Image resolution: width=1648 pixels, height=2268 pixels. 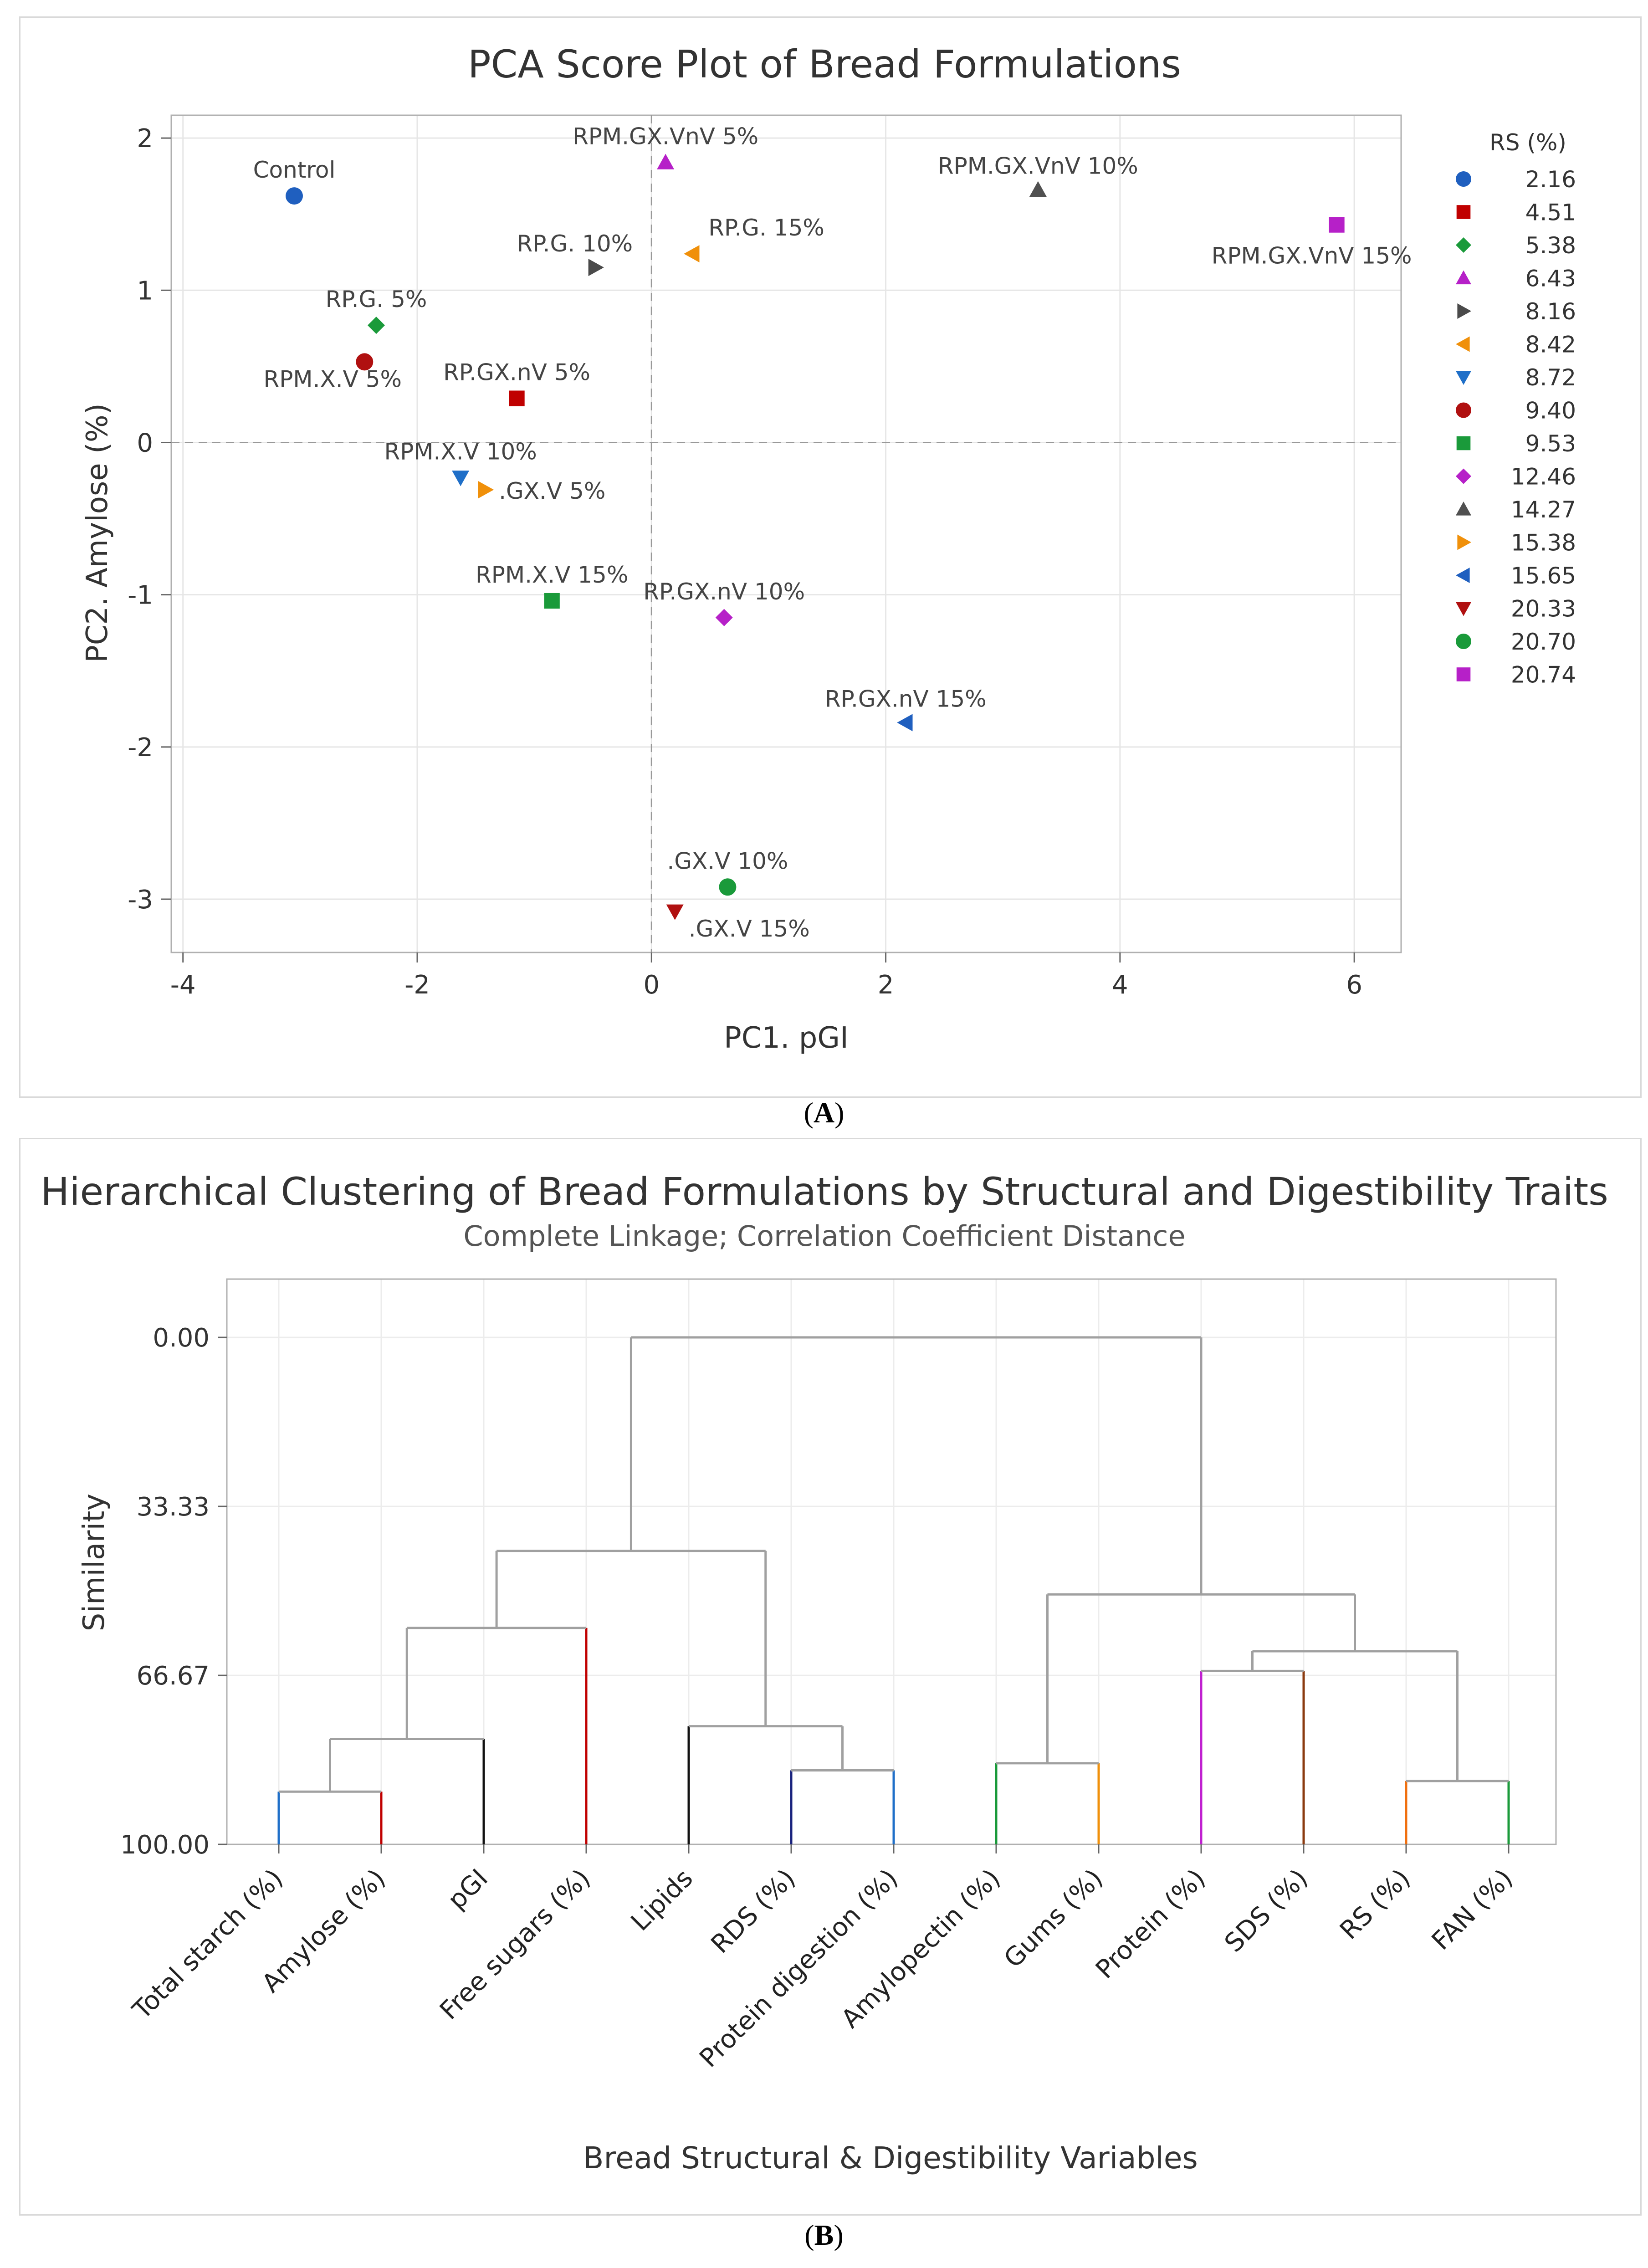 I want to click on dendrogram-leaf-label: Protein digestion (%), so click(x=799, y=1969).